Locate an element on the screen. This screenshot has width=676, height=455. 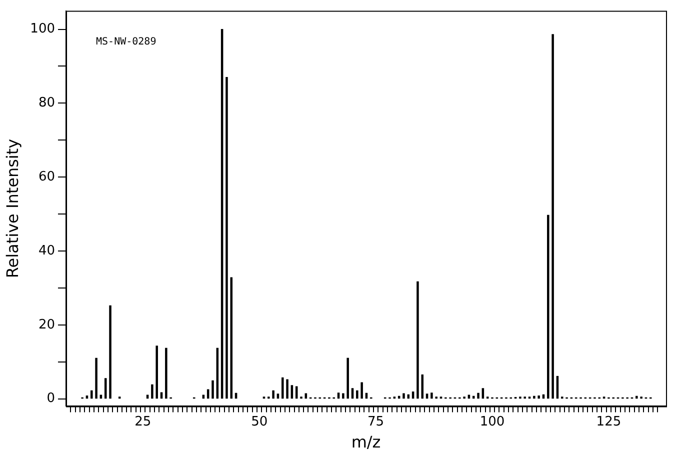
annotation: MS-NW-0289 is located at coordinates (126, 42).